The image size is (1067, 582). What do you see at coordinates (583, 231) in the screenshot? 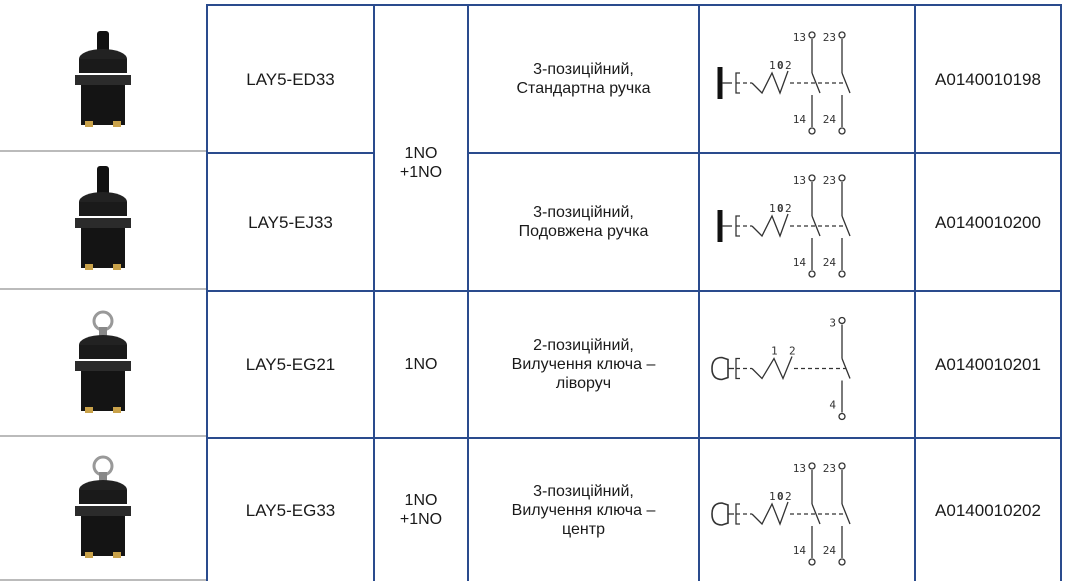
I see `description-text-line: Подовжена ручка` at bounding box center [583, 231].